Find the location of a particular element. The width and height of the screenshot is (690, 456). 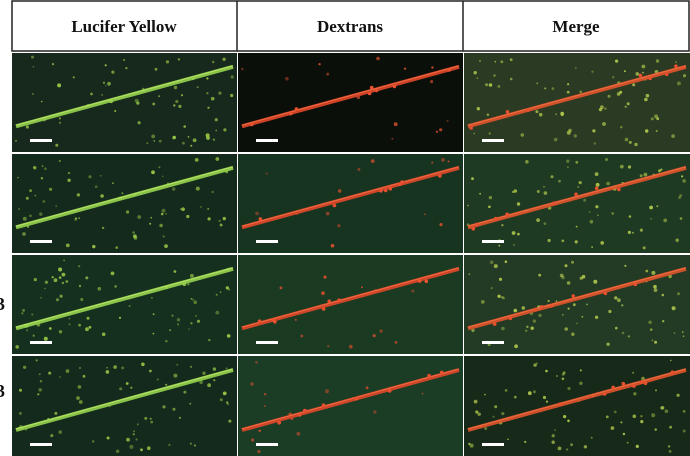

column-header: Merge is located at coordinates (576, 26).